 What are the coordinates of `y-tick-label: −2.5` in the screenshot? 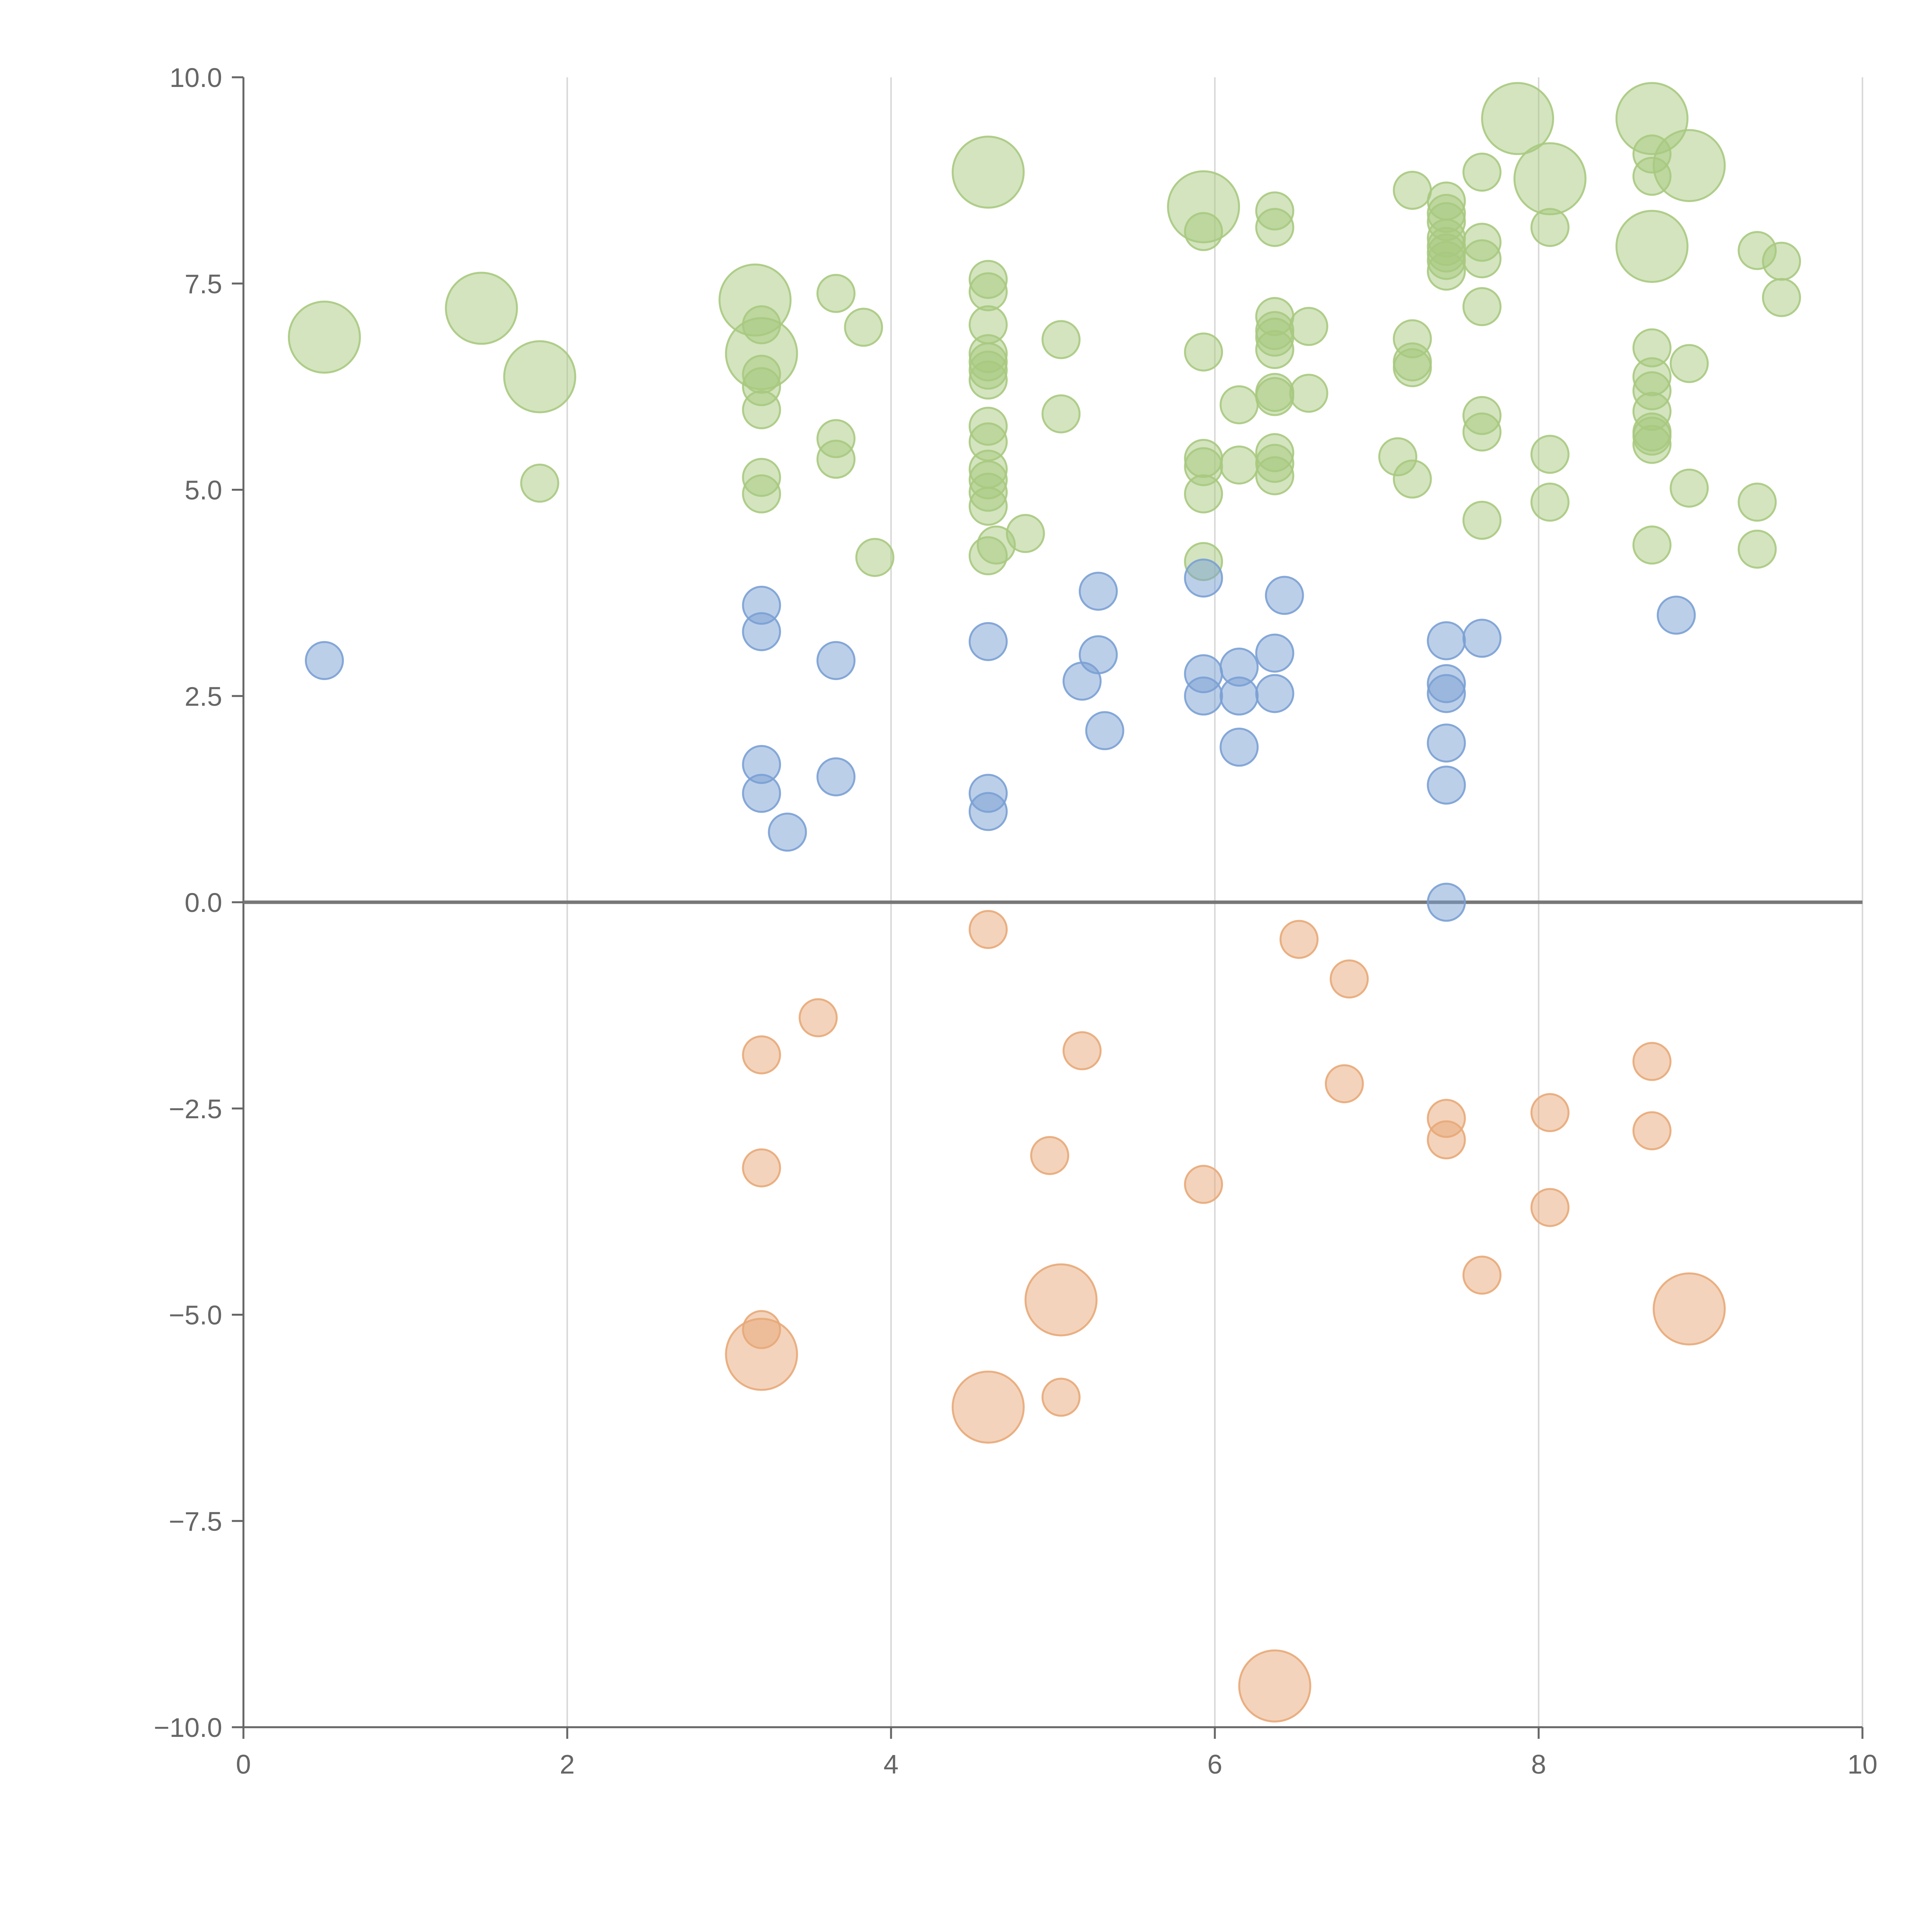 It's located at (196, 1109).